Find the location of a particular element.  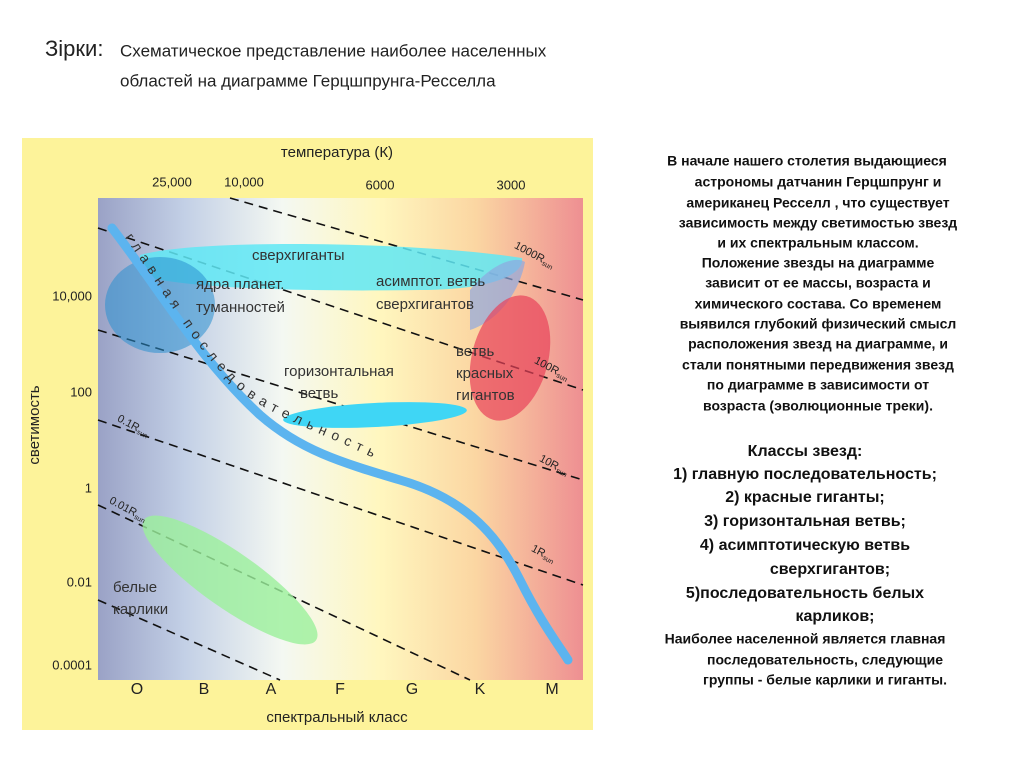

paragraph-line: возраста (эволюционные треки). is located at coordinates (818, 406).